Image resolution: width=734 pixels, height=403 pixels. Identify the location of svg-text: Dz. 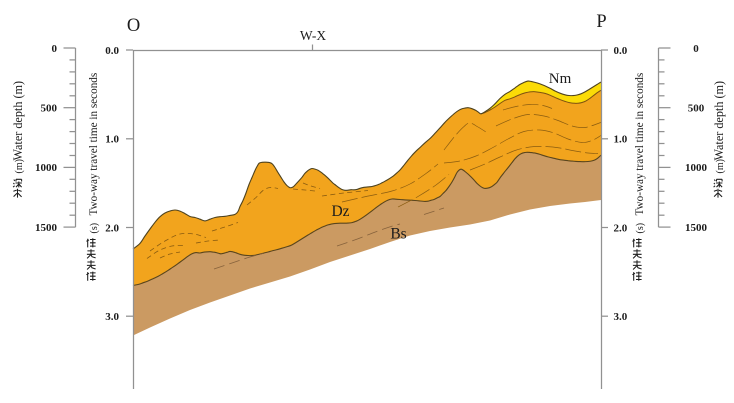
(340, 211).